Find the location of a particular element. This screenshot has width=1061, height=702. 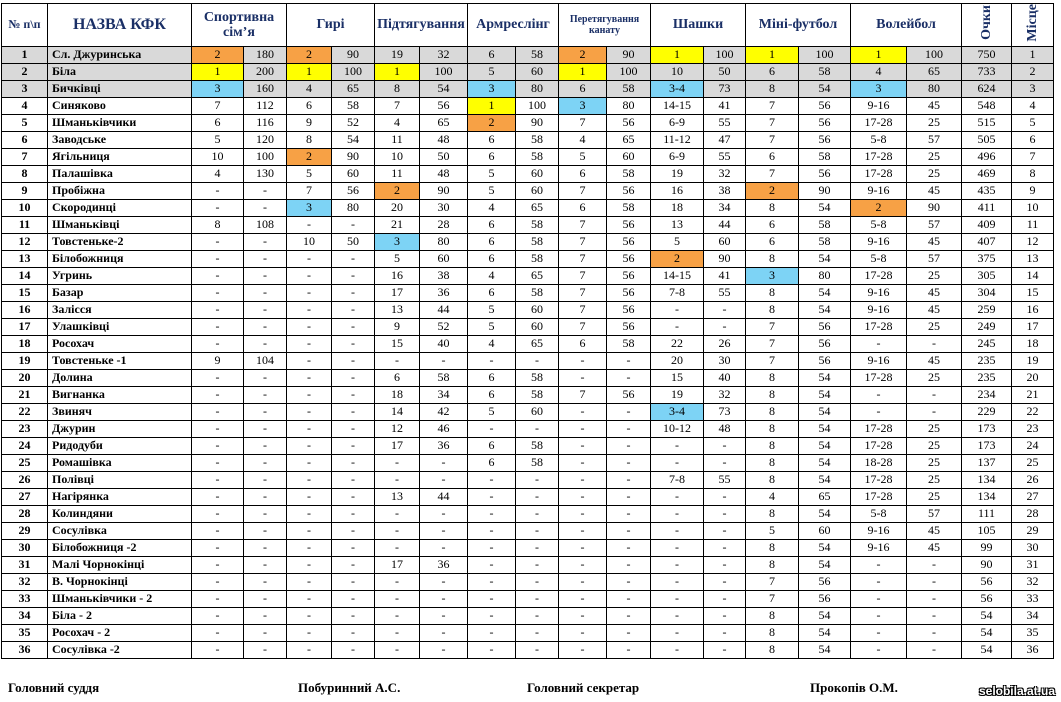

chief-judge-name: Побуринний А.С. is located at coordinates (349, 687).